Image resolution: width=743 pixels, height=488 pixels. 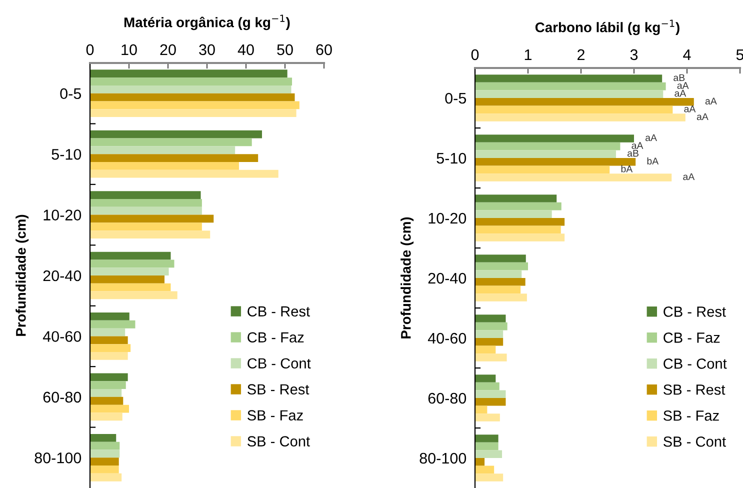 I want to click on x-tick-label: 3, so click(x=634, y=54).